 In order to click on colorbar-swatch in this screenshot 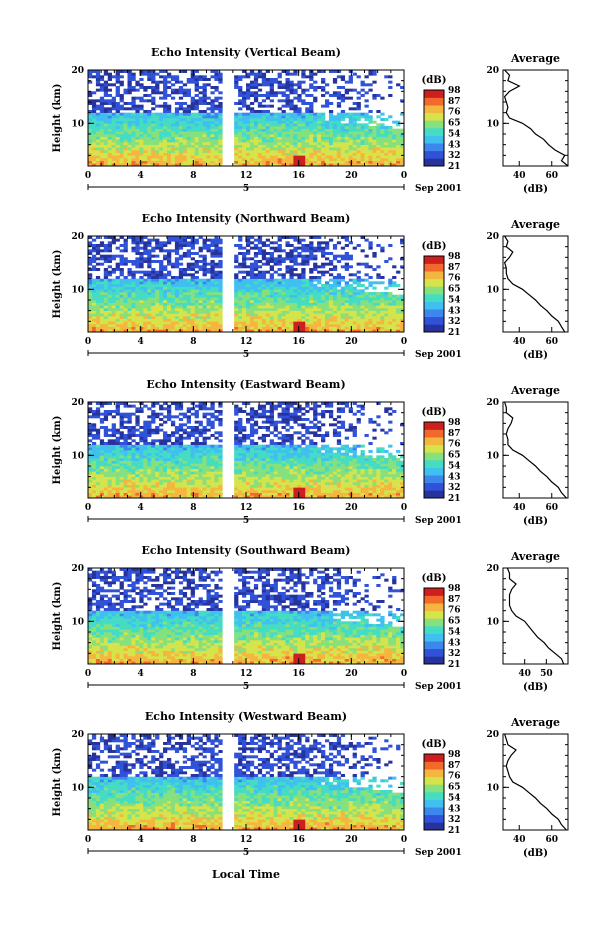, I will do `click(434, 313)`.